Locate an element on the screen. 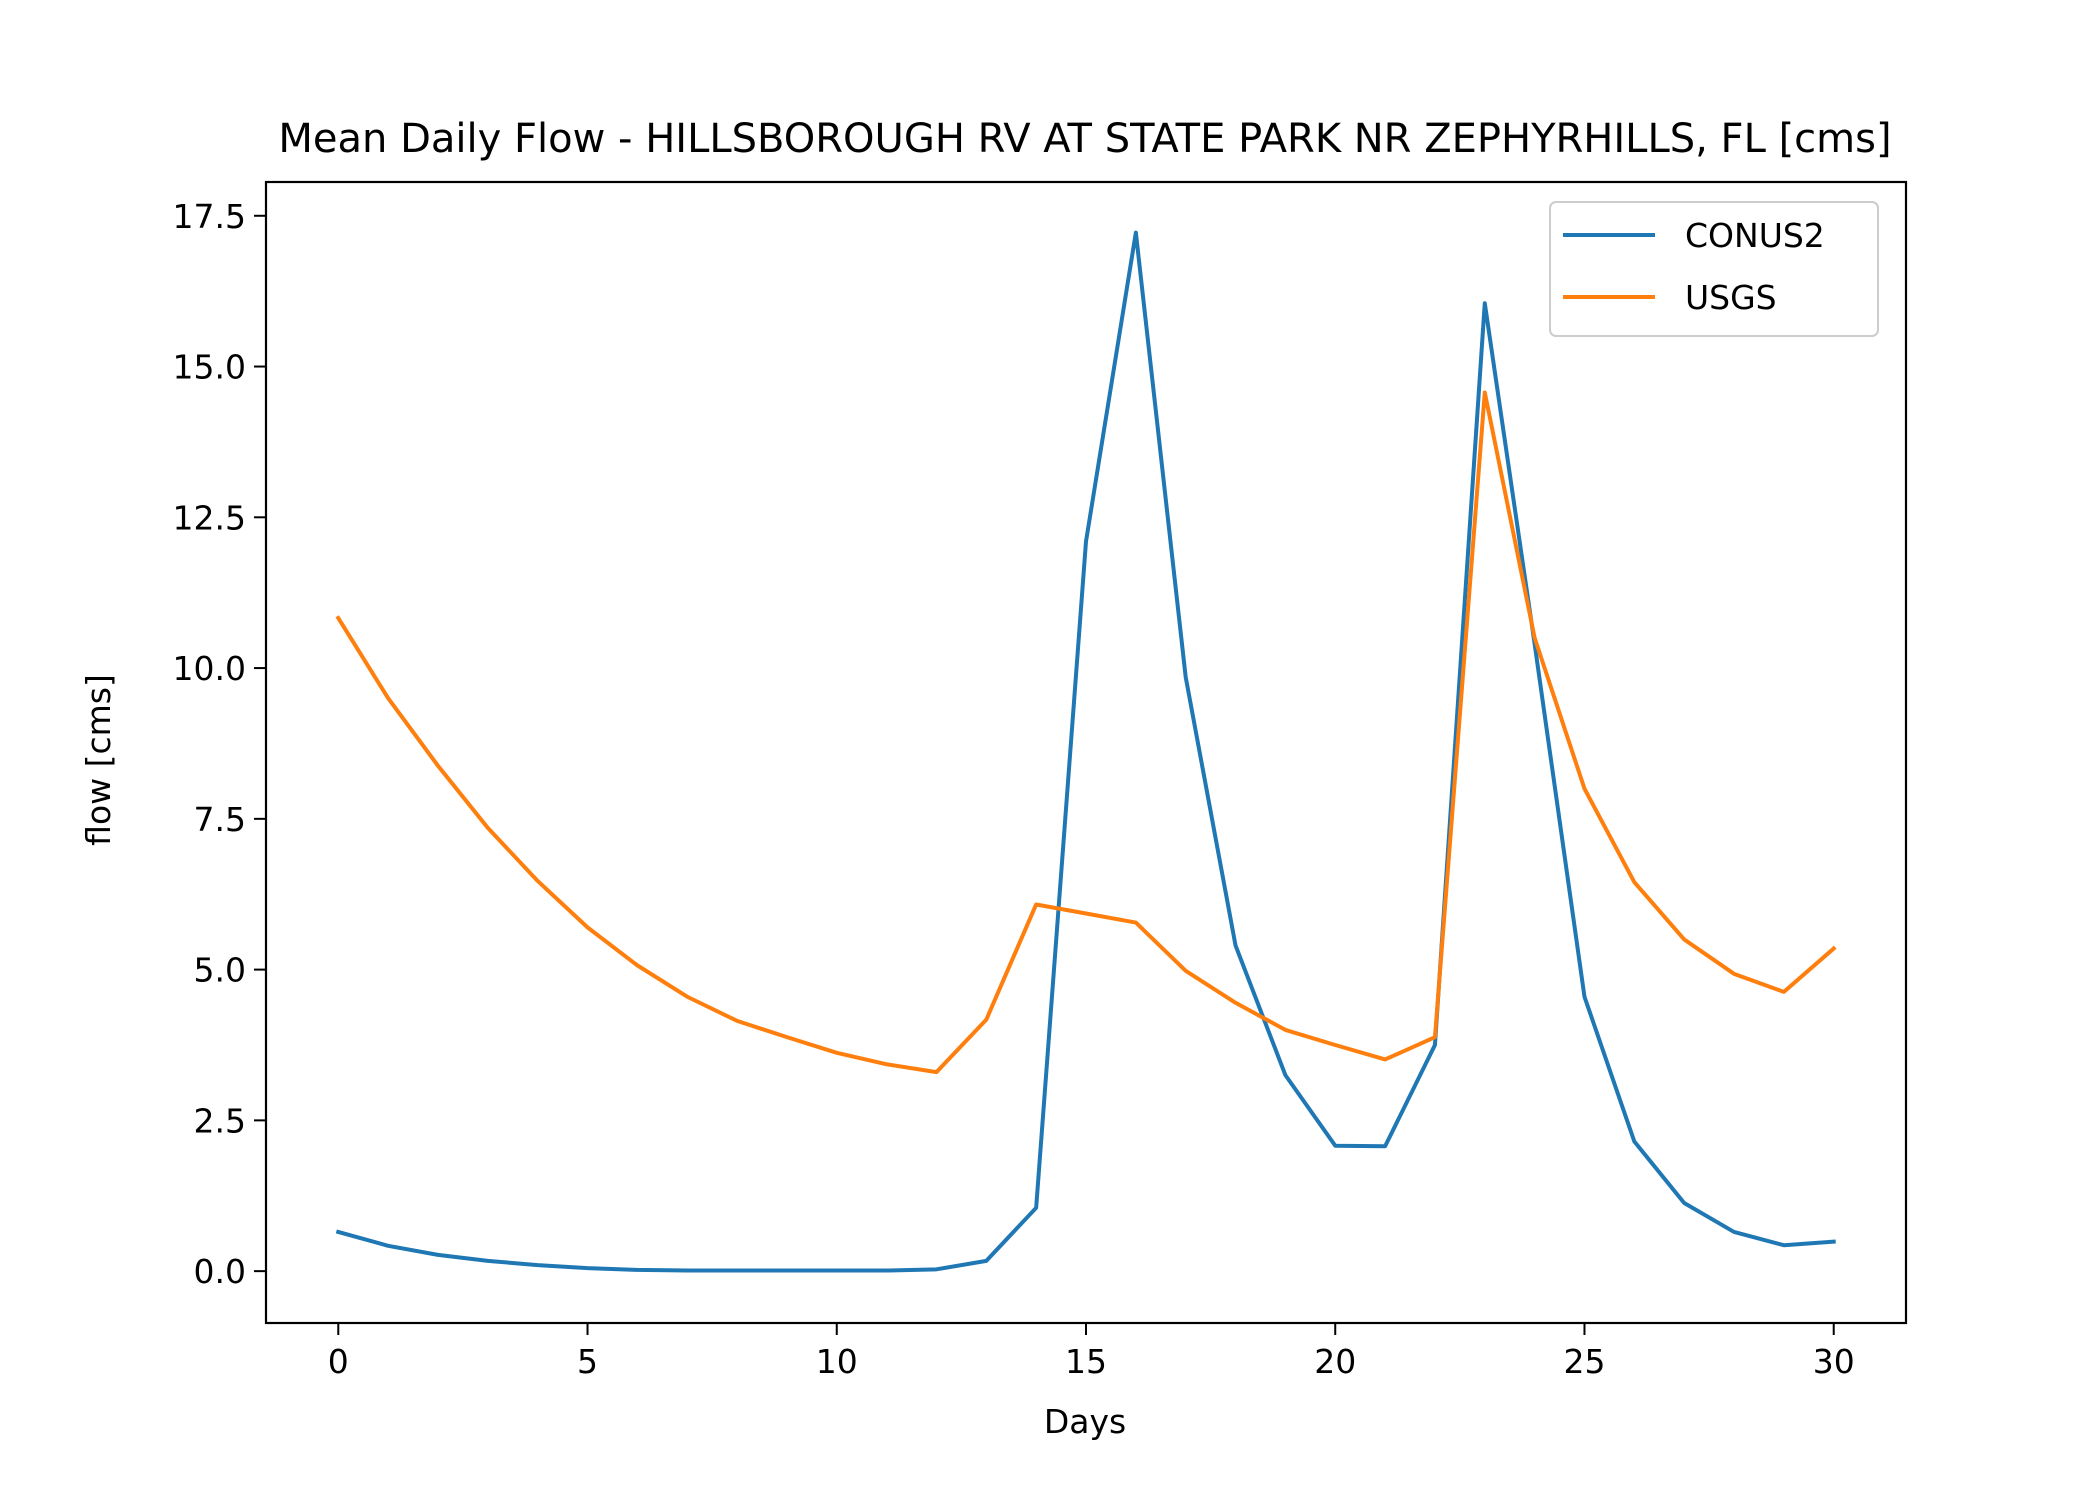  y-tick-label: 10.0 is located at coordinates (209, 668).